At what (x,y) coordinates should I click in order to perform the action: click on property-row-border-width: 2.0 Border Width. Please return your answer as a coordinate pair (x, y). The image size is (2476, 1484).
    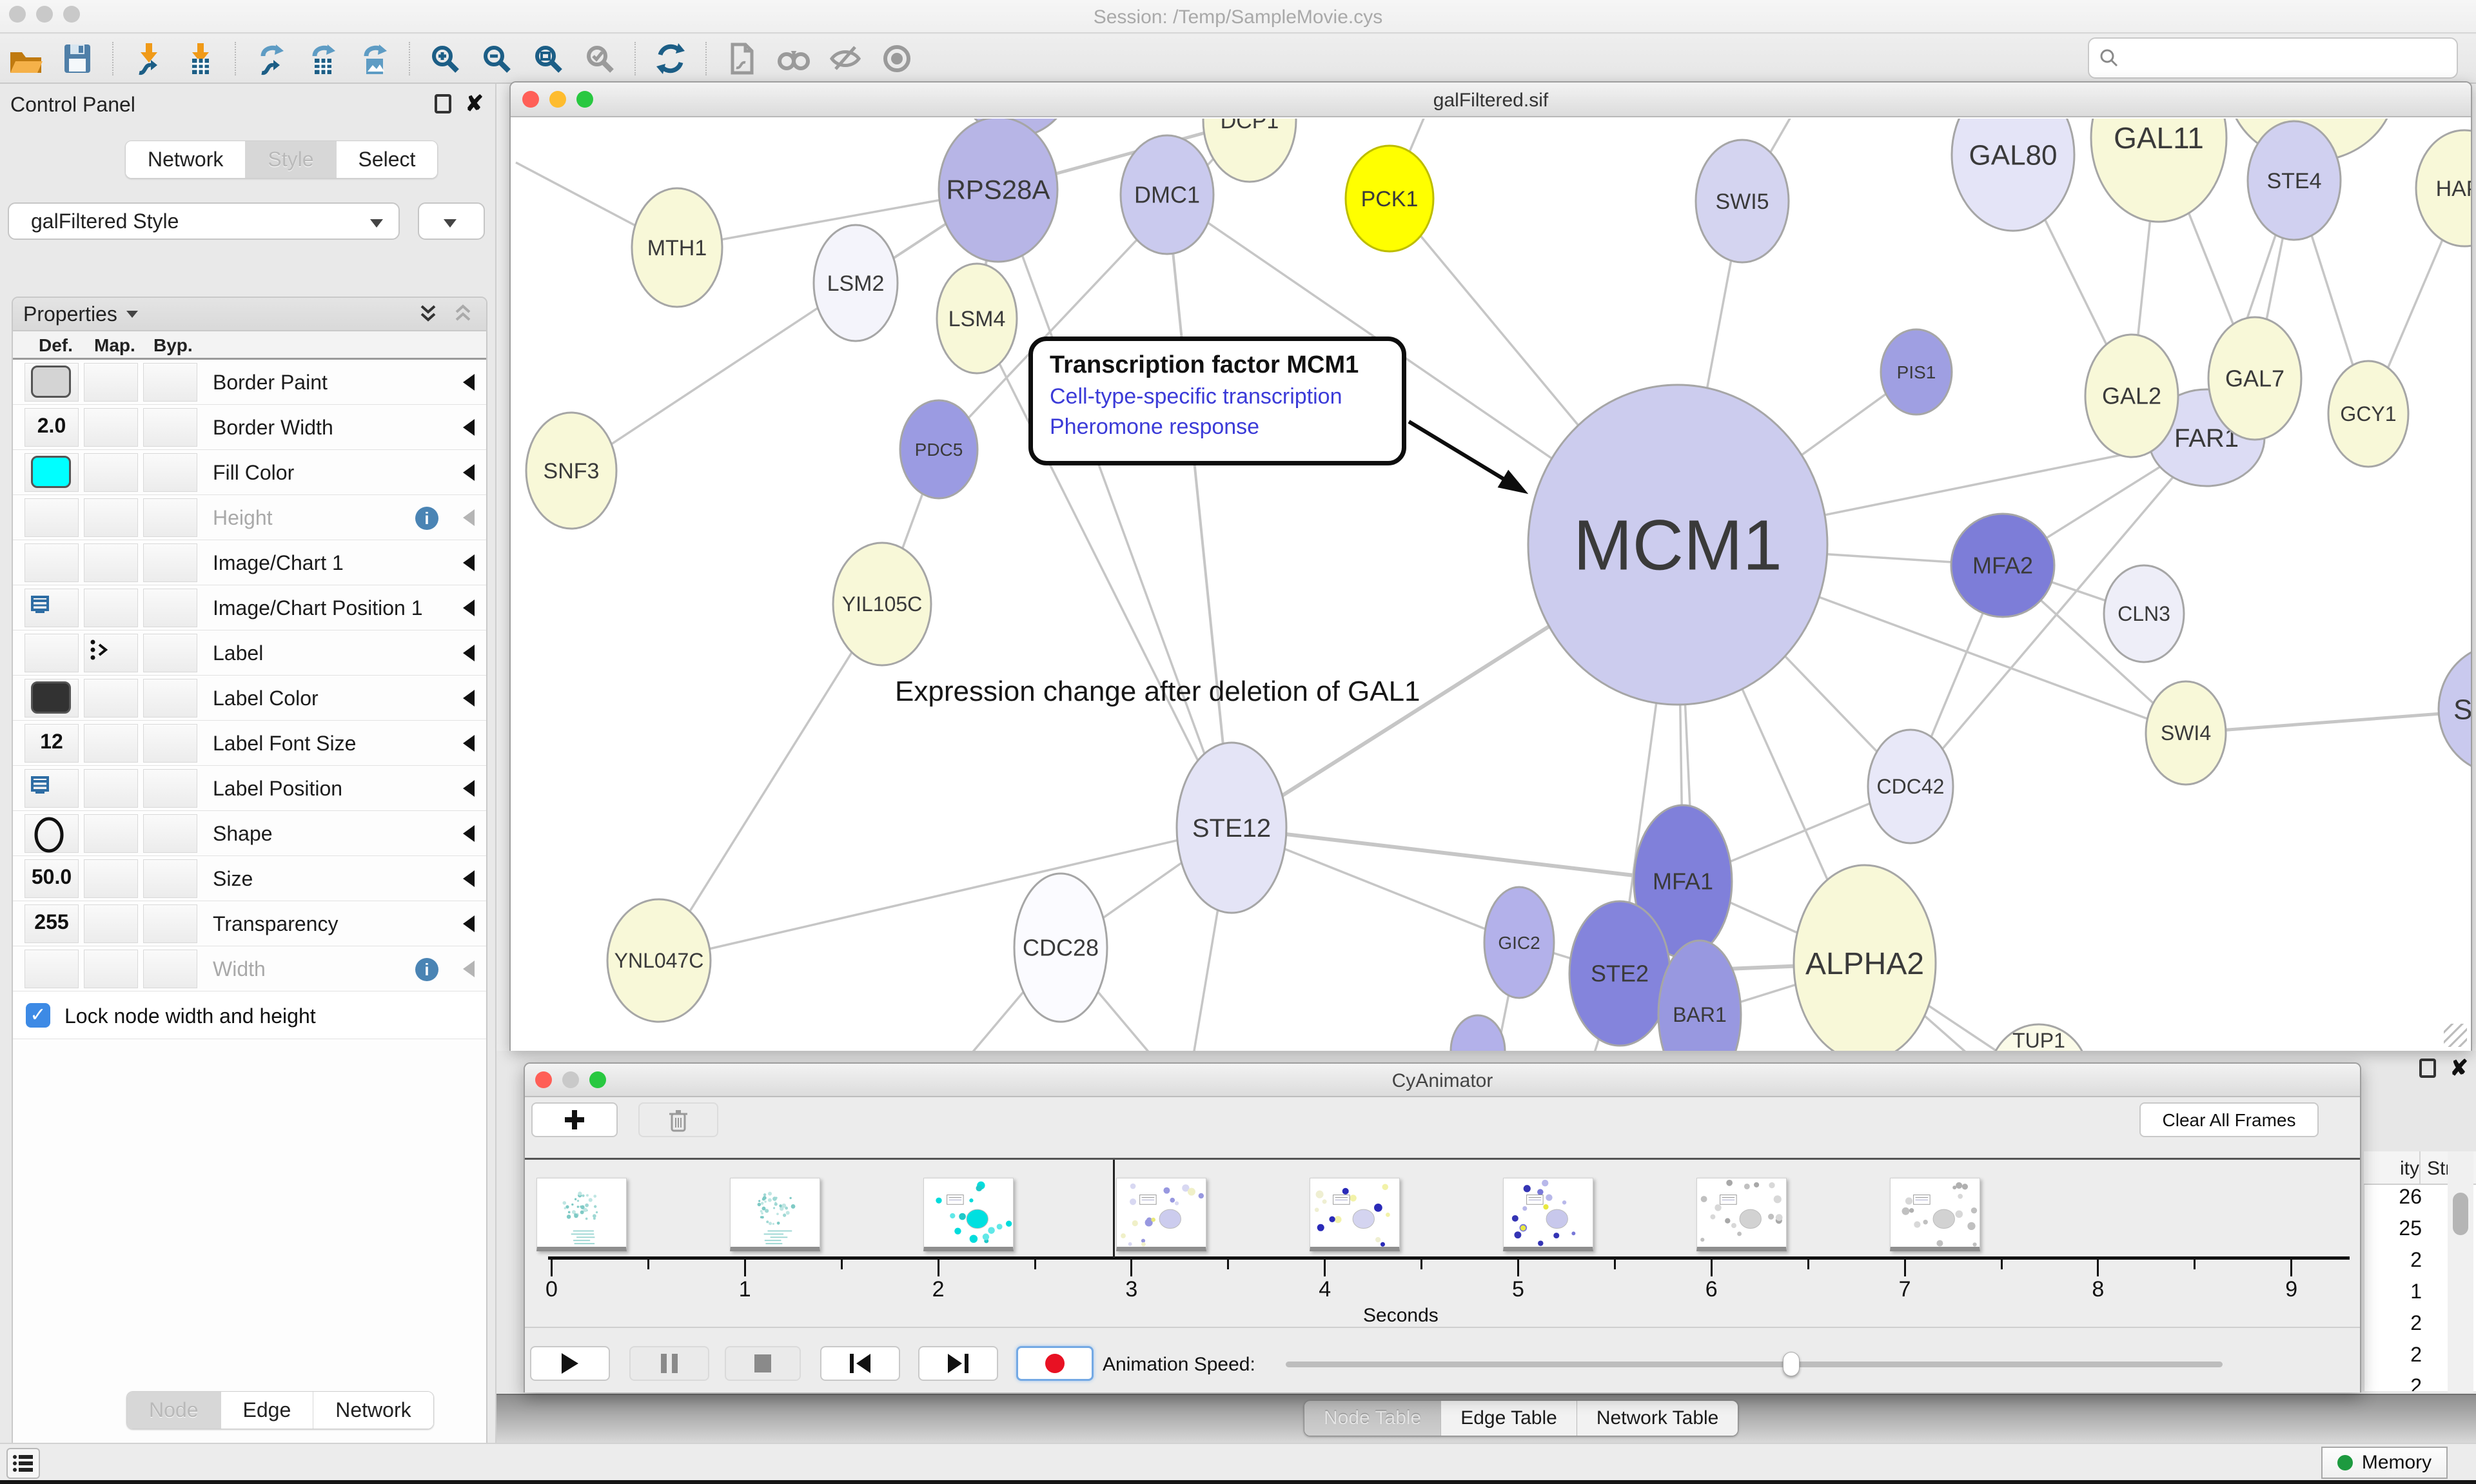
    Looking at the image, I should click on (249, 427).